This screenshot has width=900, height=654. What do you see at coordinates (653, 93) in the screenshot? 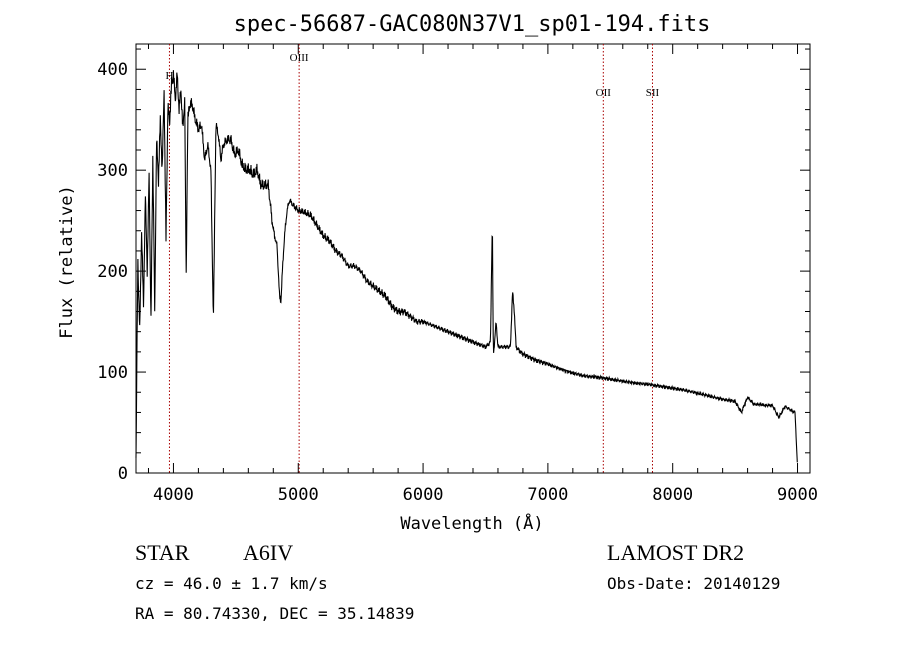
I see `marker-label-sii: SII` at bounding box center [653, 93].